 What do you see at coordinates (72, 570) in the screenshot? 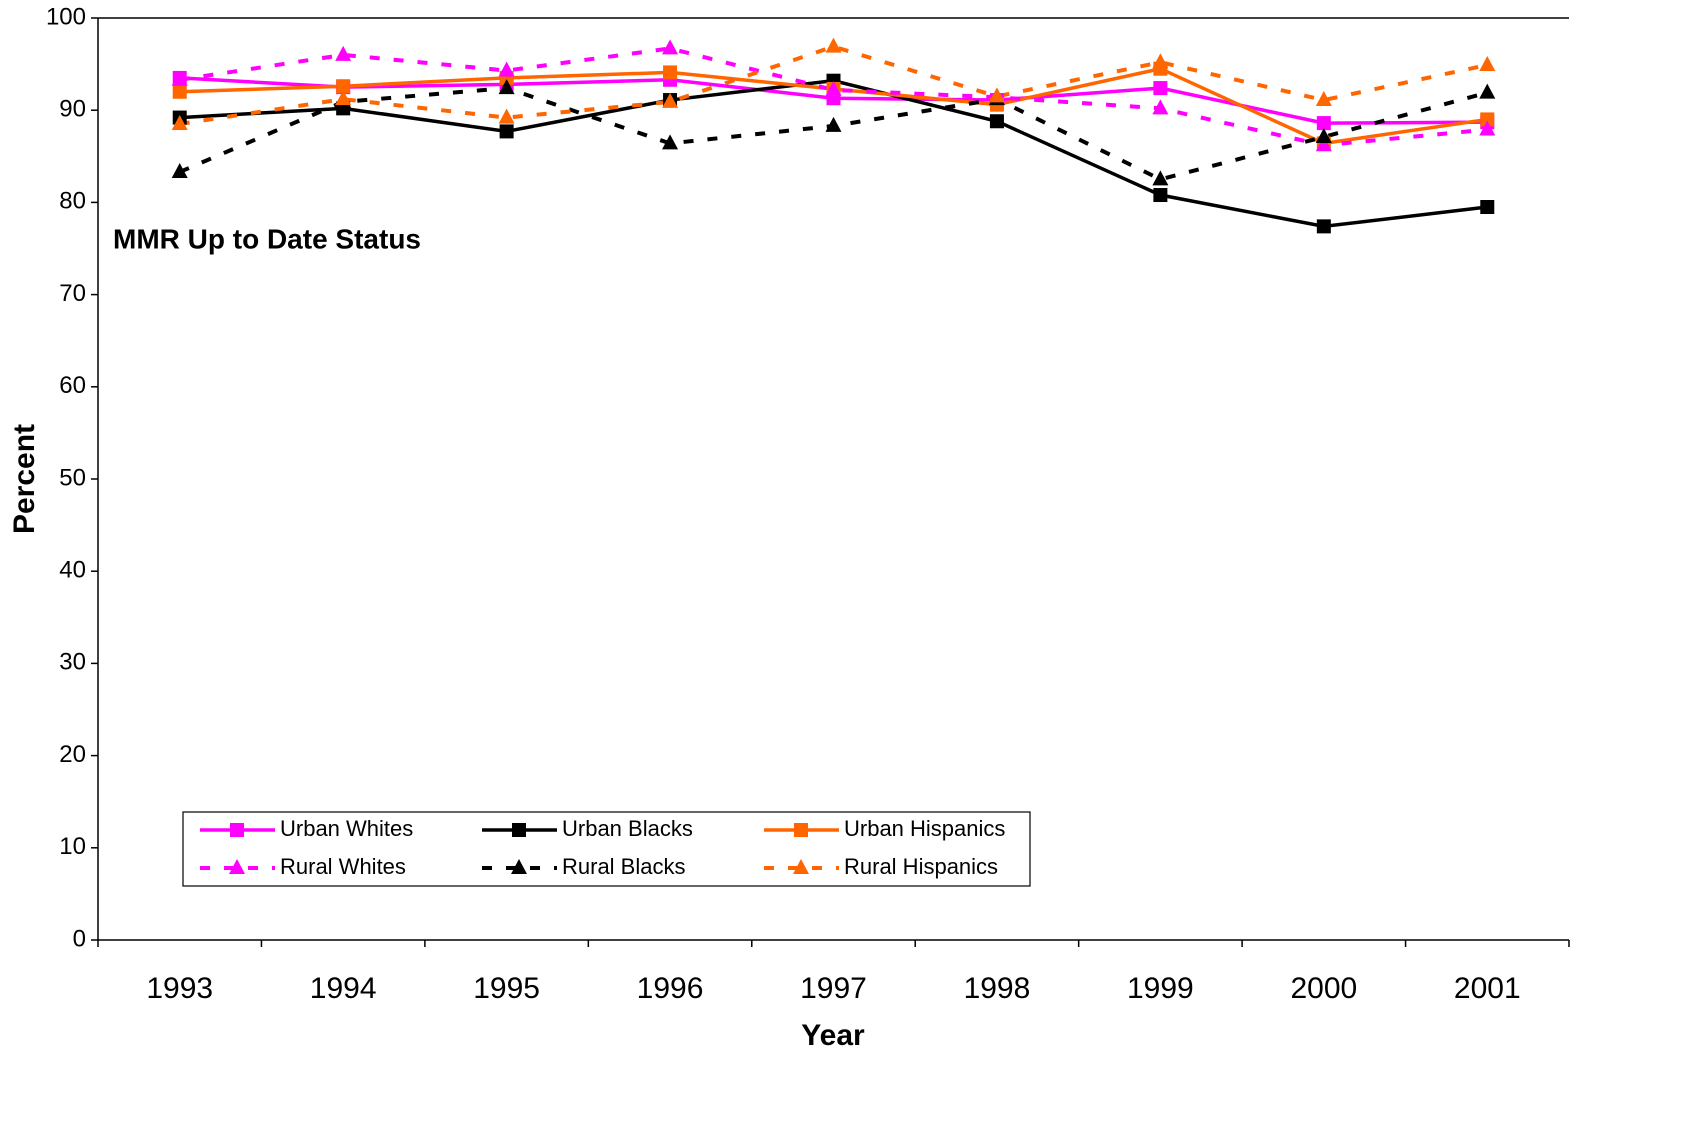
I see `y-tick-label: 40` at bounding box center [72, 570].